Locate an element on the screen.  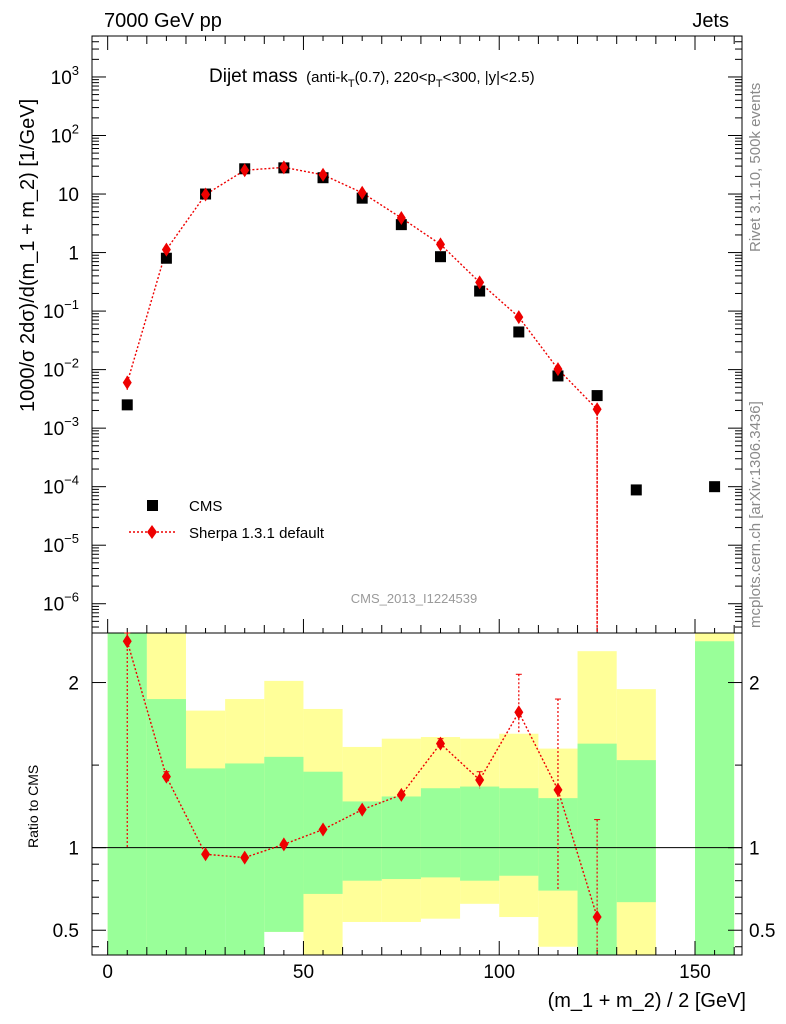
analysis-id-watermark: CMS_2013_I1224539 is located at coordinates (414, 598).